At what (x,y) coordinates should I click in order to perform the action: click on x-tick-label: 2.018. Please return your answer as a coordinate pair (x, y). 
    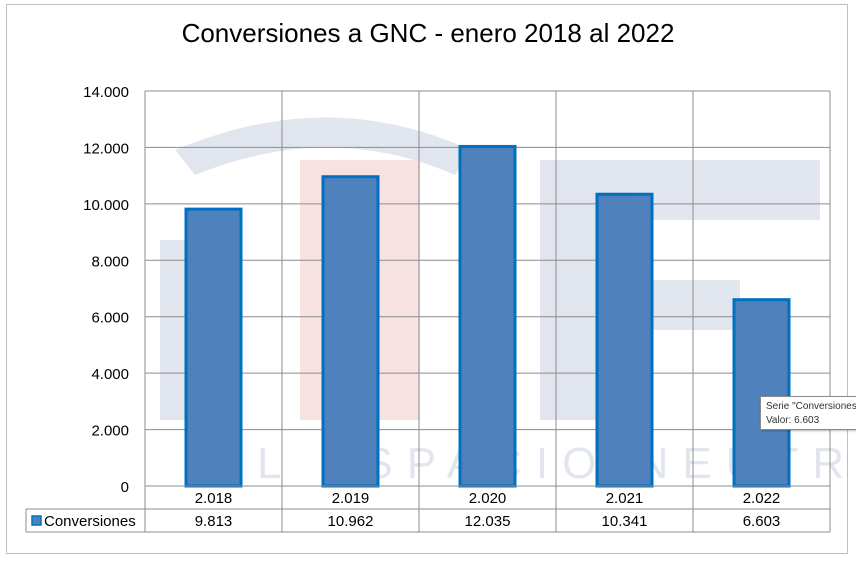
    Looking at the image, I should click on (214, 498).